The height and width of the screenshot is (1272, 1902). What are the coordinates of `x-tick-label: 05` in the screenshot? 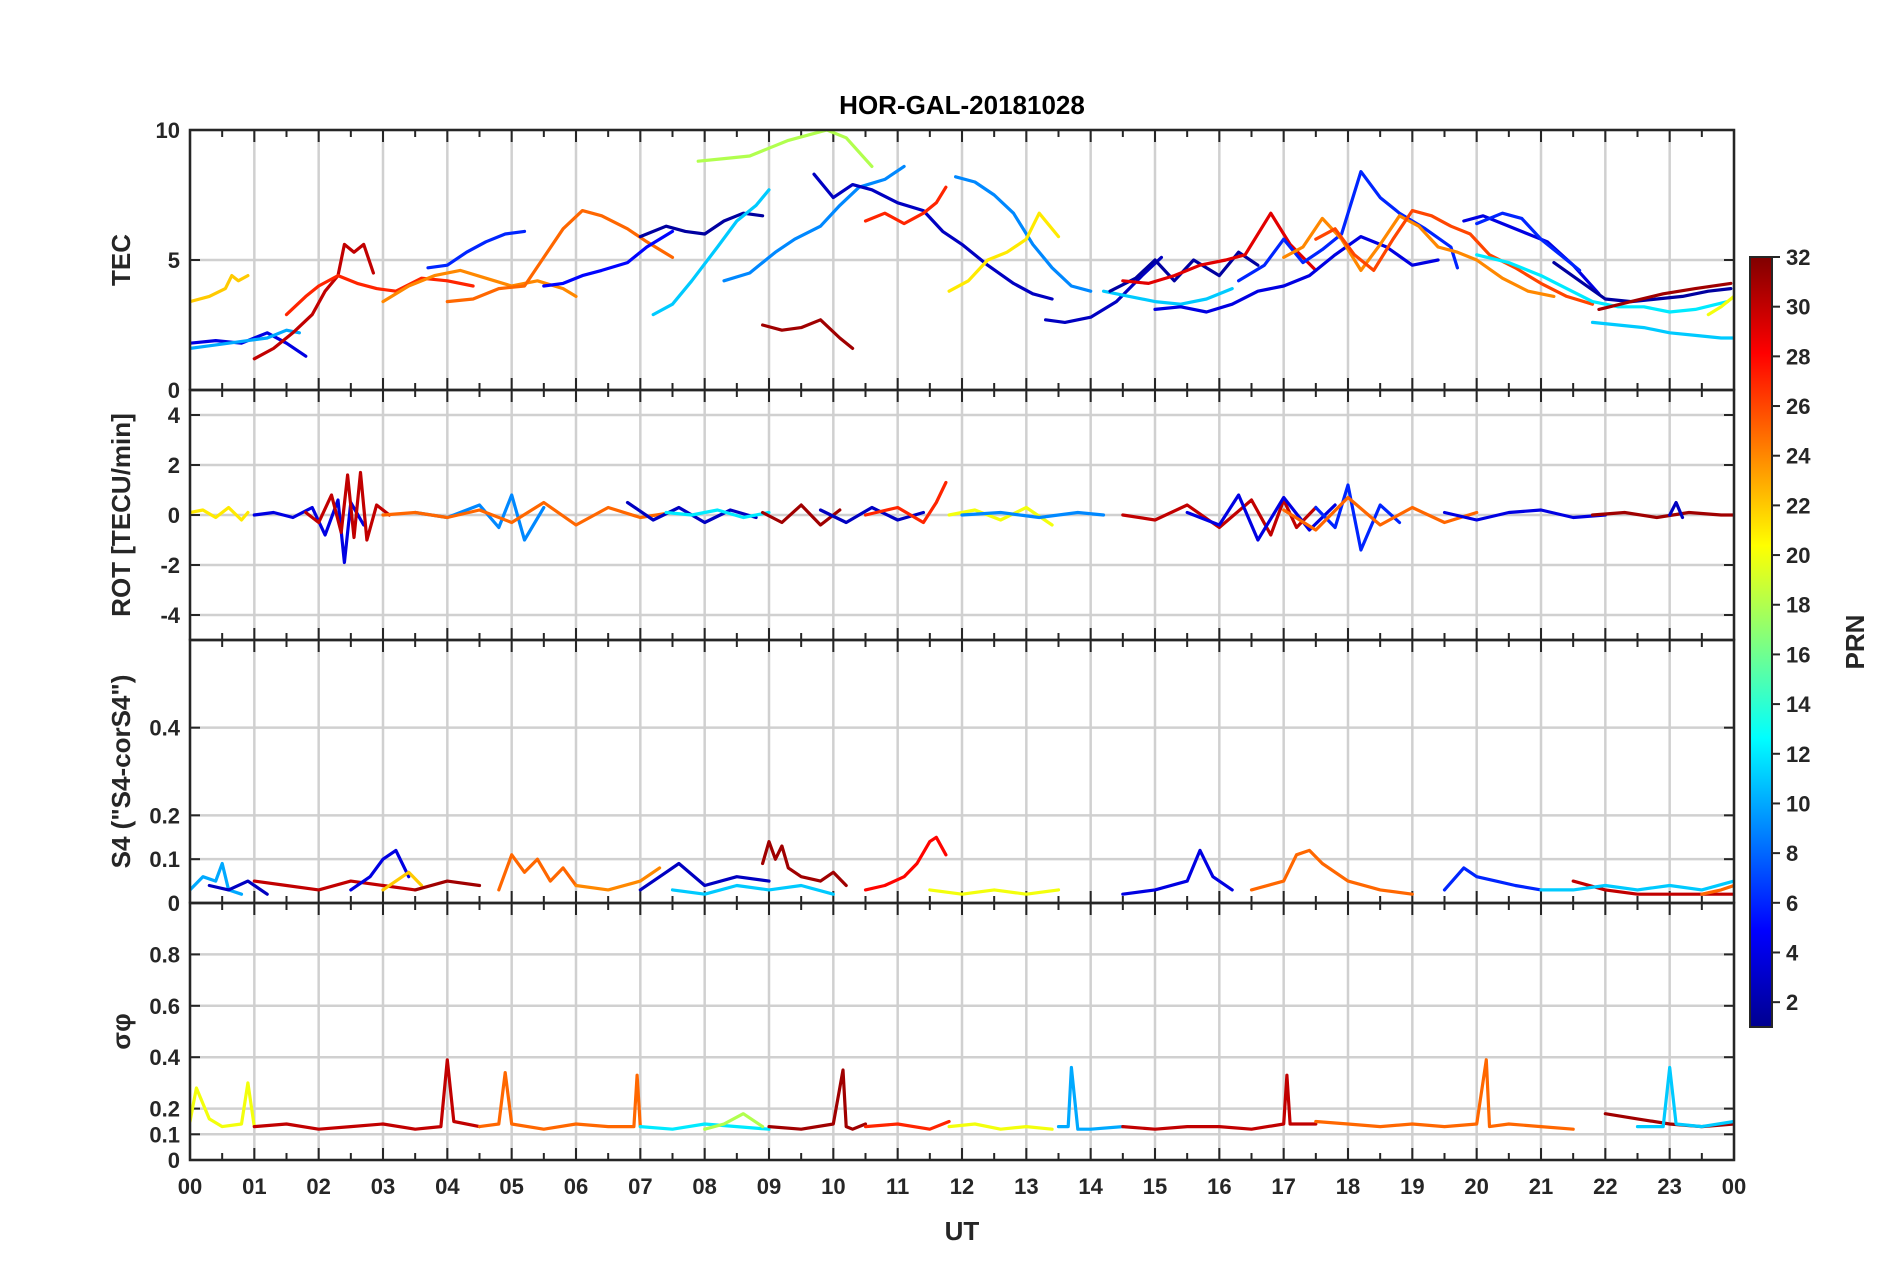 It's located at (511, 1186).